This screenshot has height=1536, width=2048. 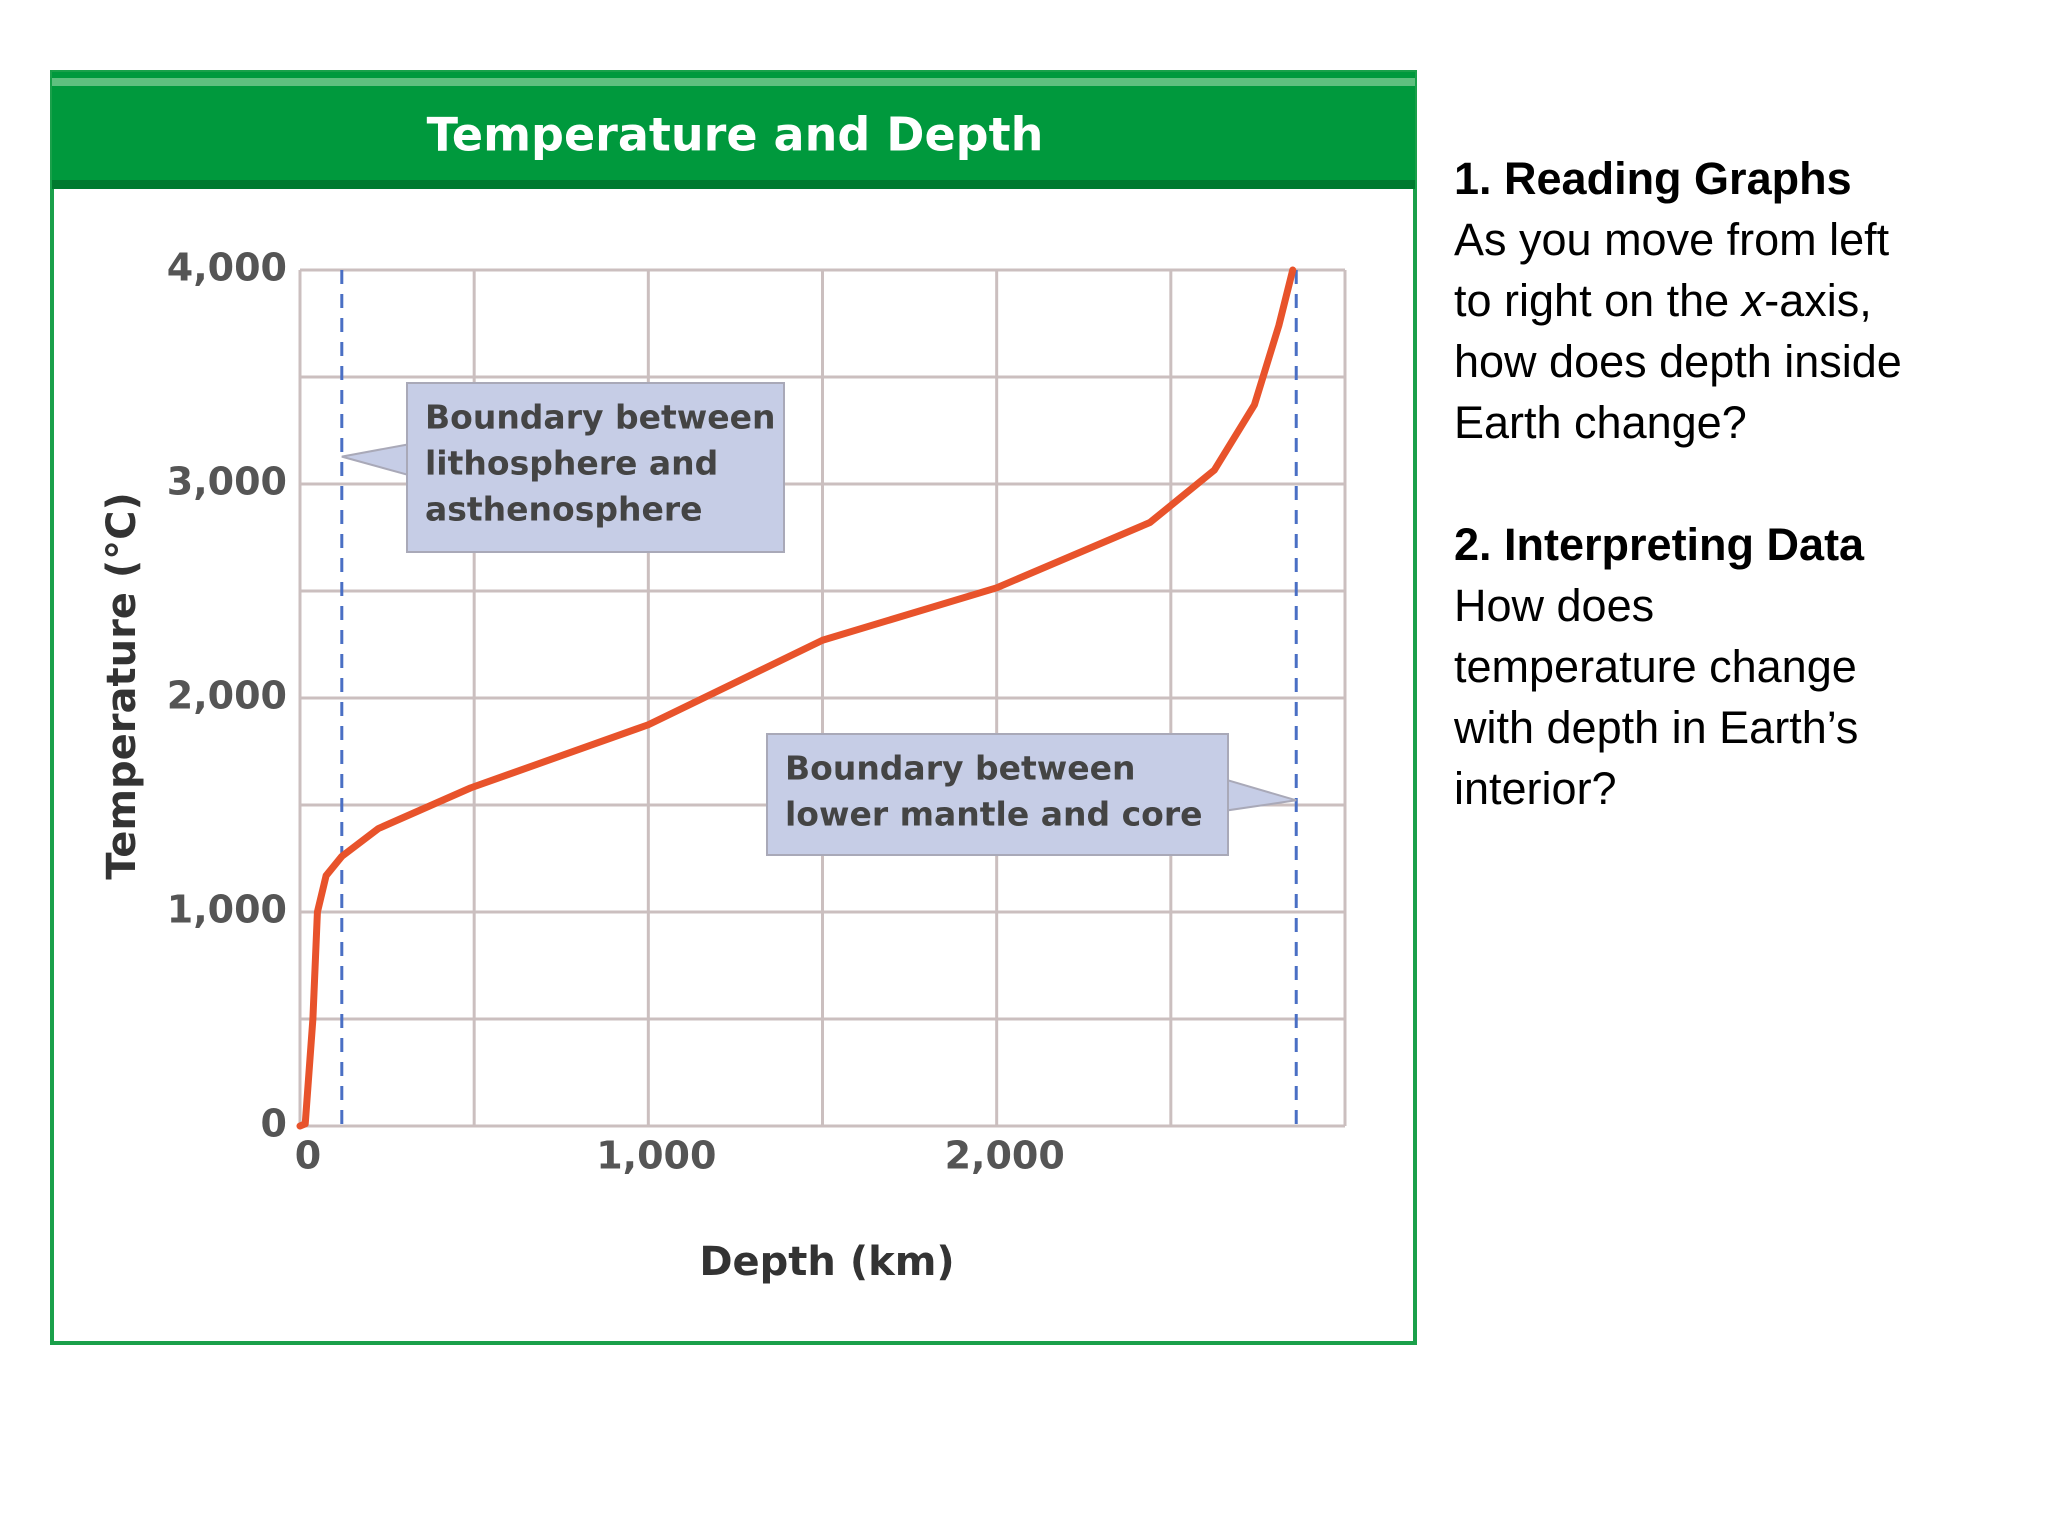 What do you see at coordinates (564, 509) in the screenshot?
I see `annotation-text: asthenosphere` at bounding box center [564, 509].